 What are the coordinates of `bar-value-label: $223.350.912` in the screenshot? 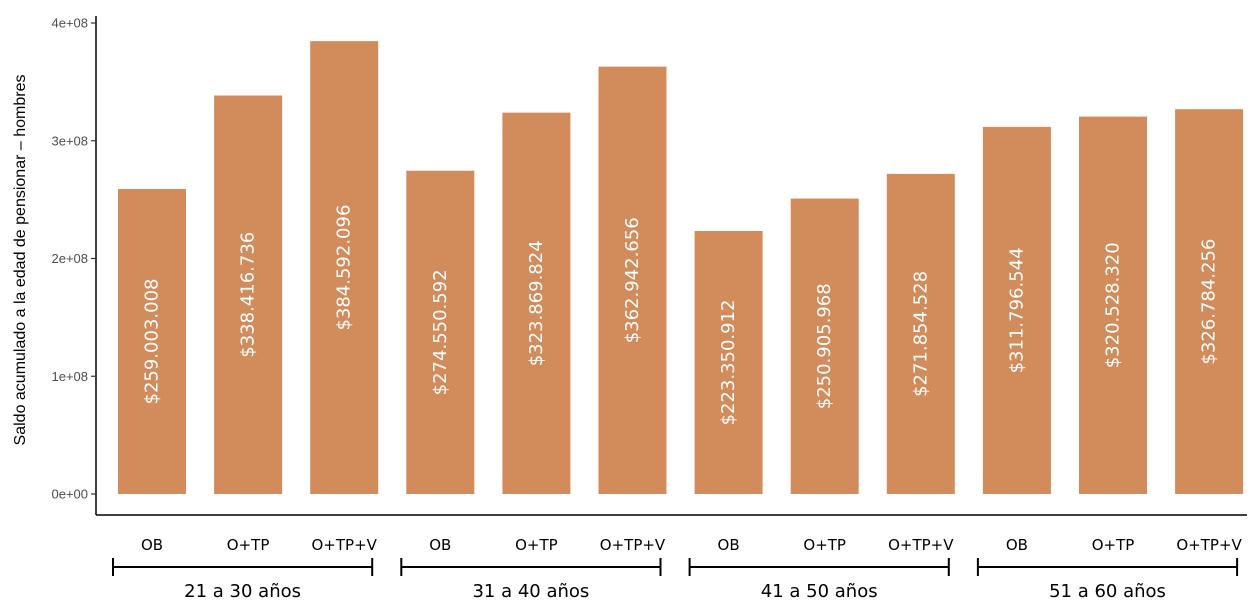 It's located at (728, 363).